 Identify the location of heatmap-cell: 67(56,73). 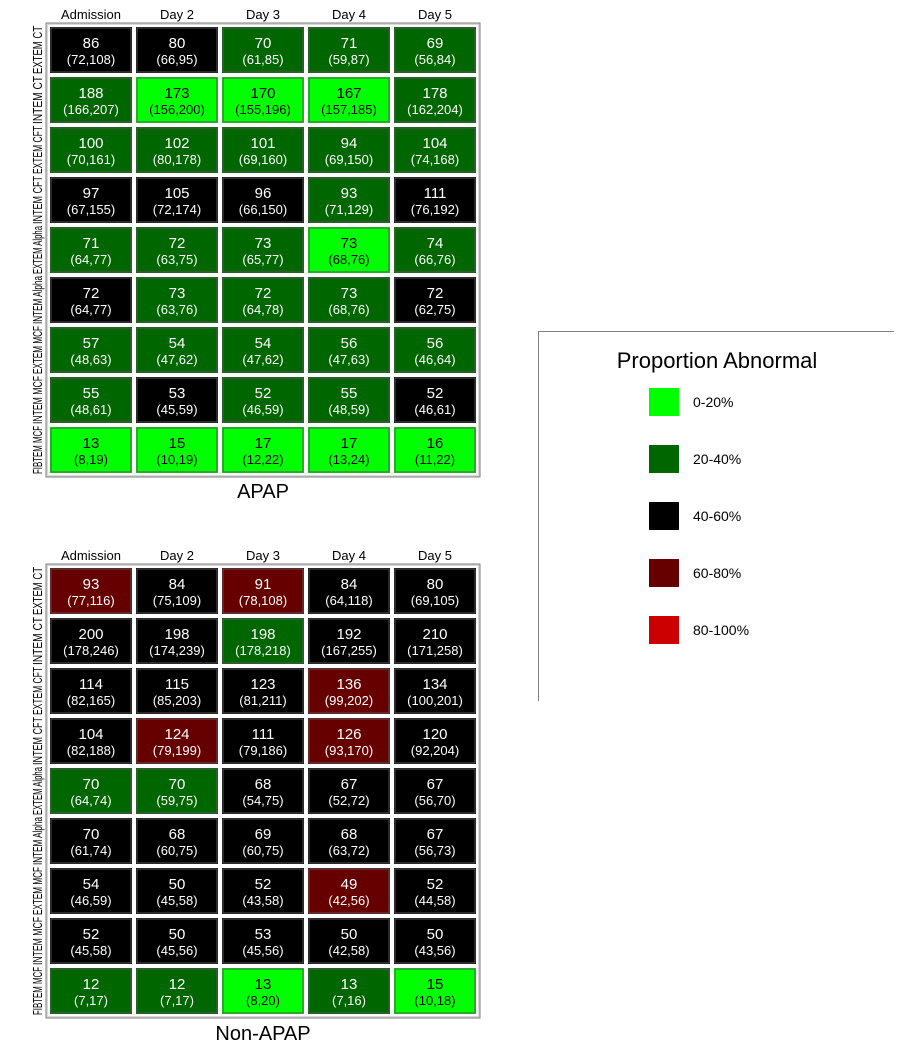
(435, 841).